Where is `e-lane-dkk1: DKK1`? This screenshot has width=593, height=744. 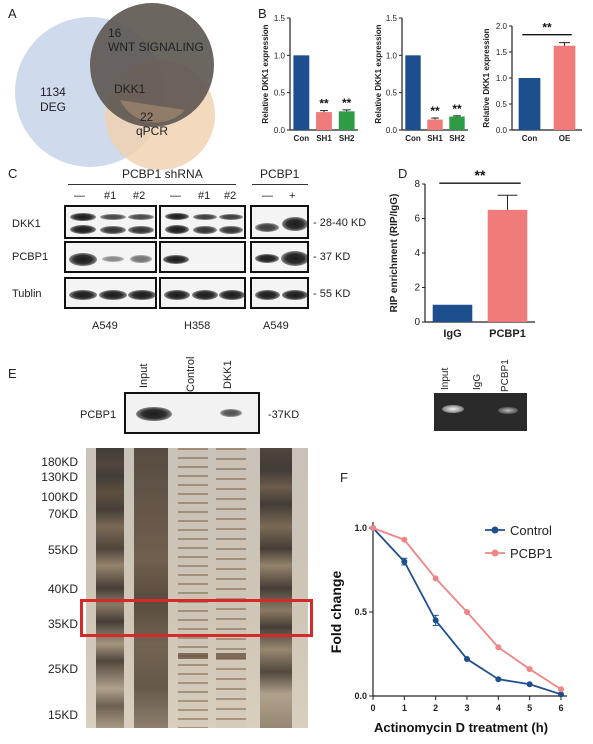
e-lane-dkk1: DKK1 is located at coordinates (228, 374).